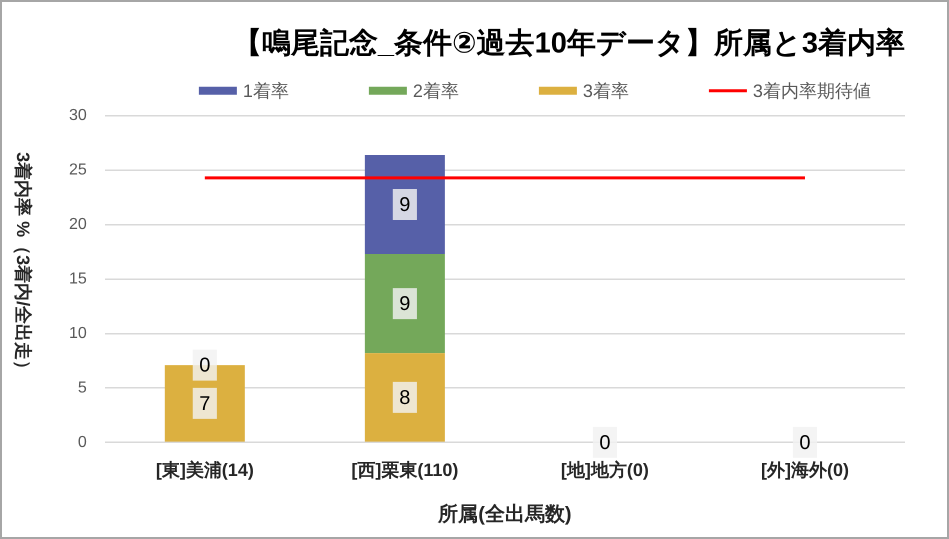 Image resolution: width=949 pixels, height=539 pixels. What do you see at coordinates (78, 333) in the screenshot?
I see `y-tick-label: 10` at bounding box center [78, 333].